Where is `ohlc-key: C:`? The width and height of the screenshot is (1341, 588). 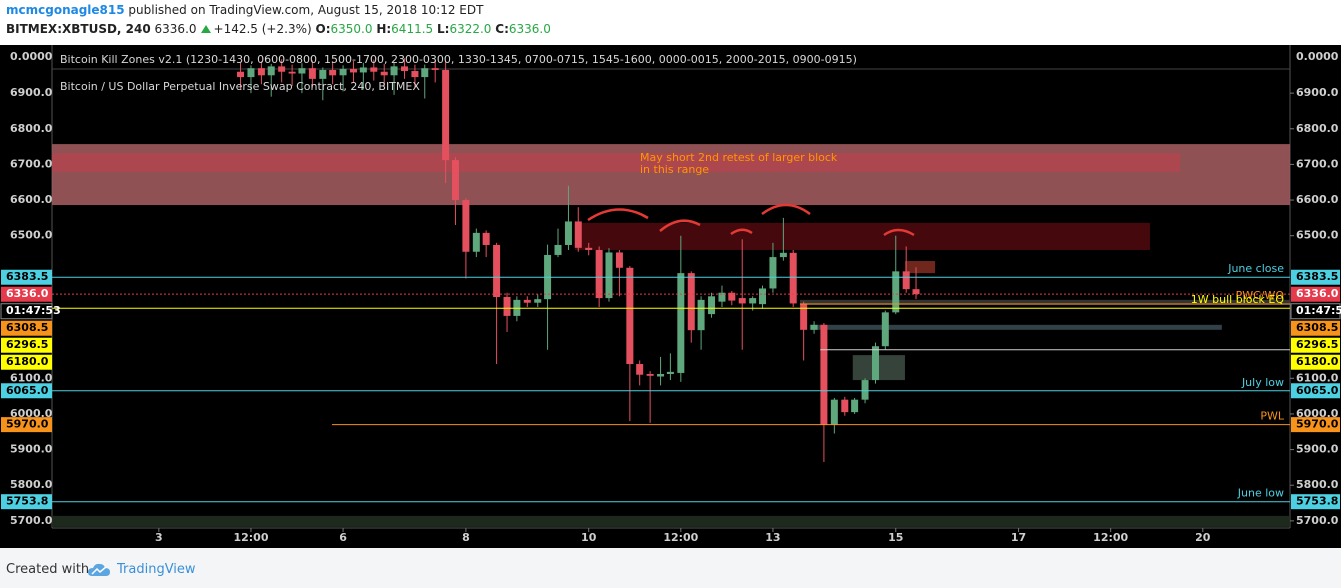
ohlc-key: C: is located at coordinates (502, 29).